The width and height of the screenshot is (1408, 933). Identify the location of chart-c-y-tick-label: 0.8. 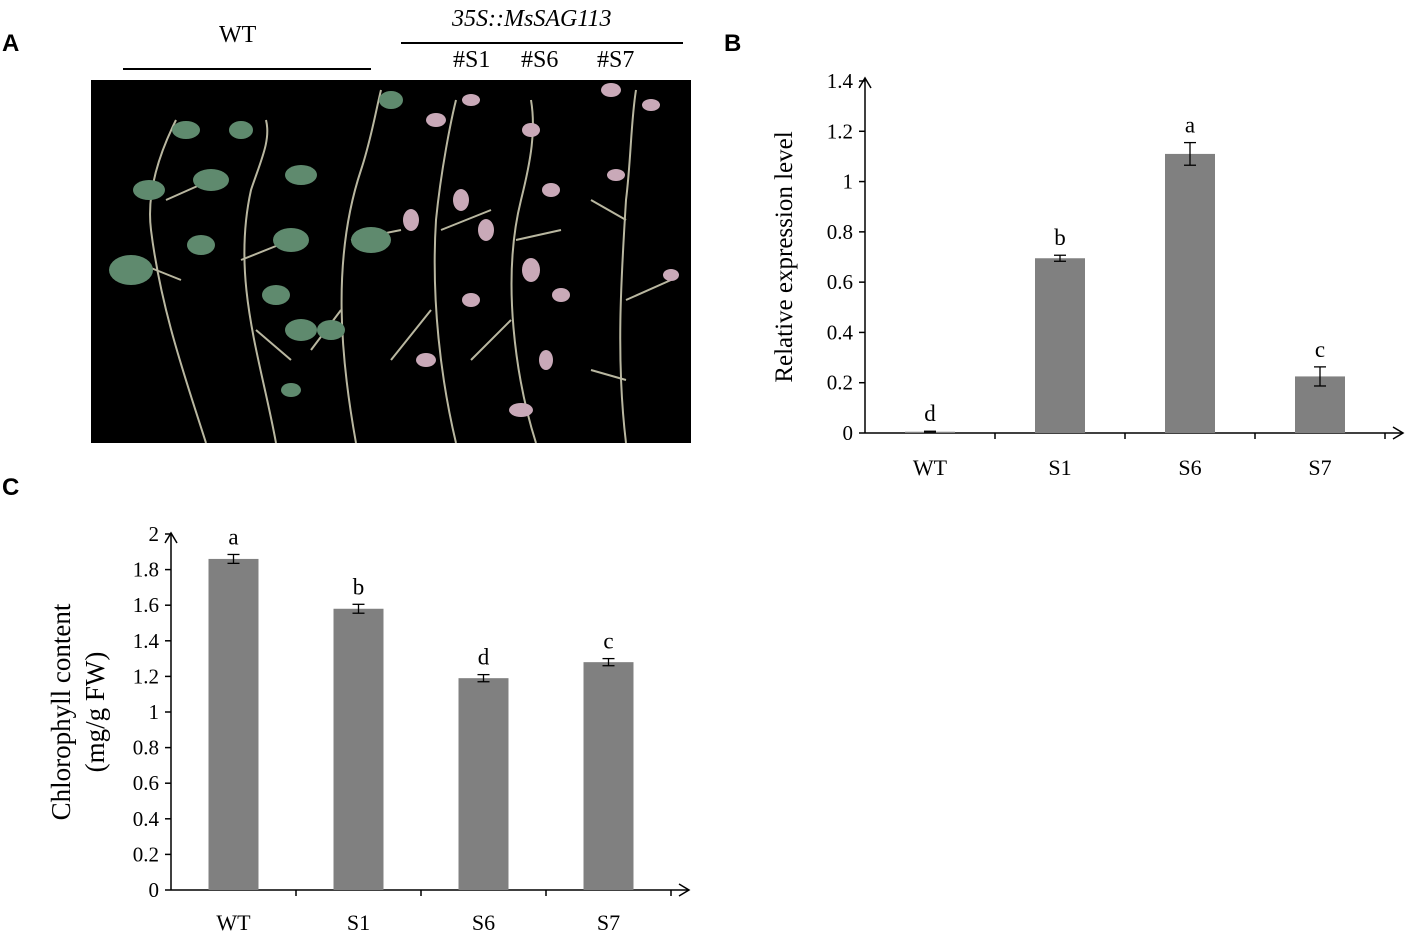
(146, 748).